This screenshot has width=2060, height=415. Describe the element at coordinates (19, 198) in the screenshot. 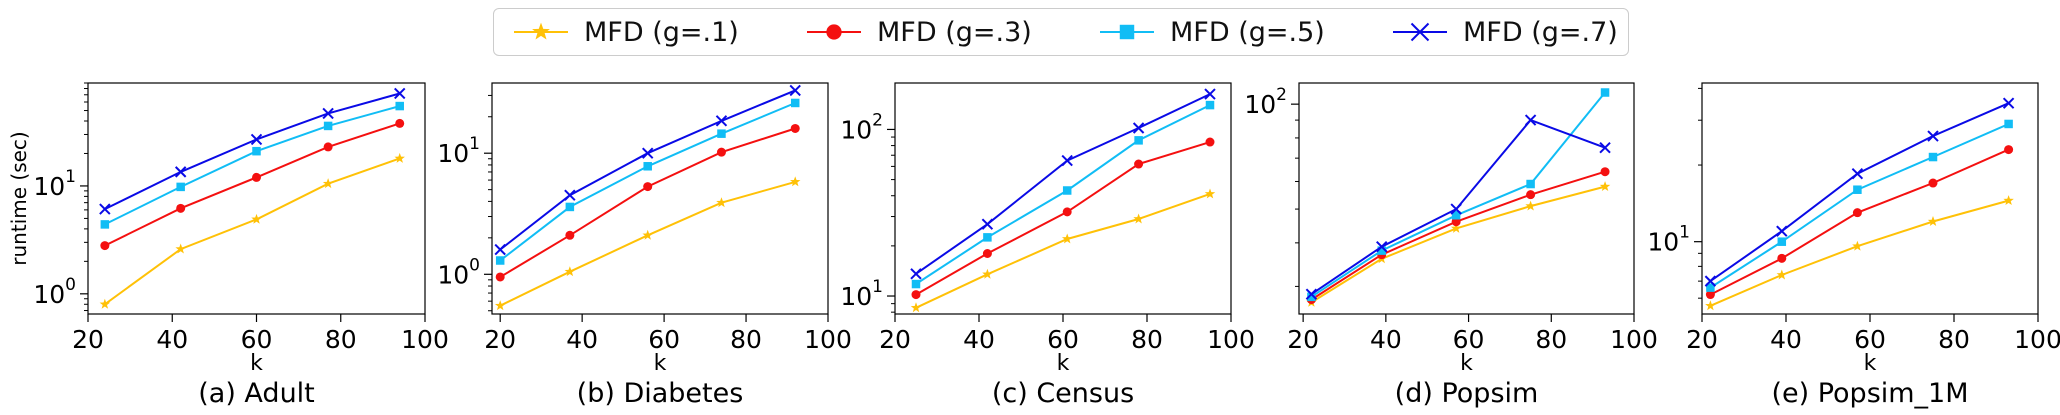

I see `y-axis-label: runtime (sec)` at that location.